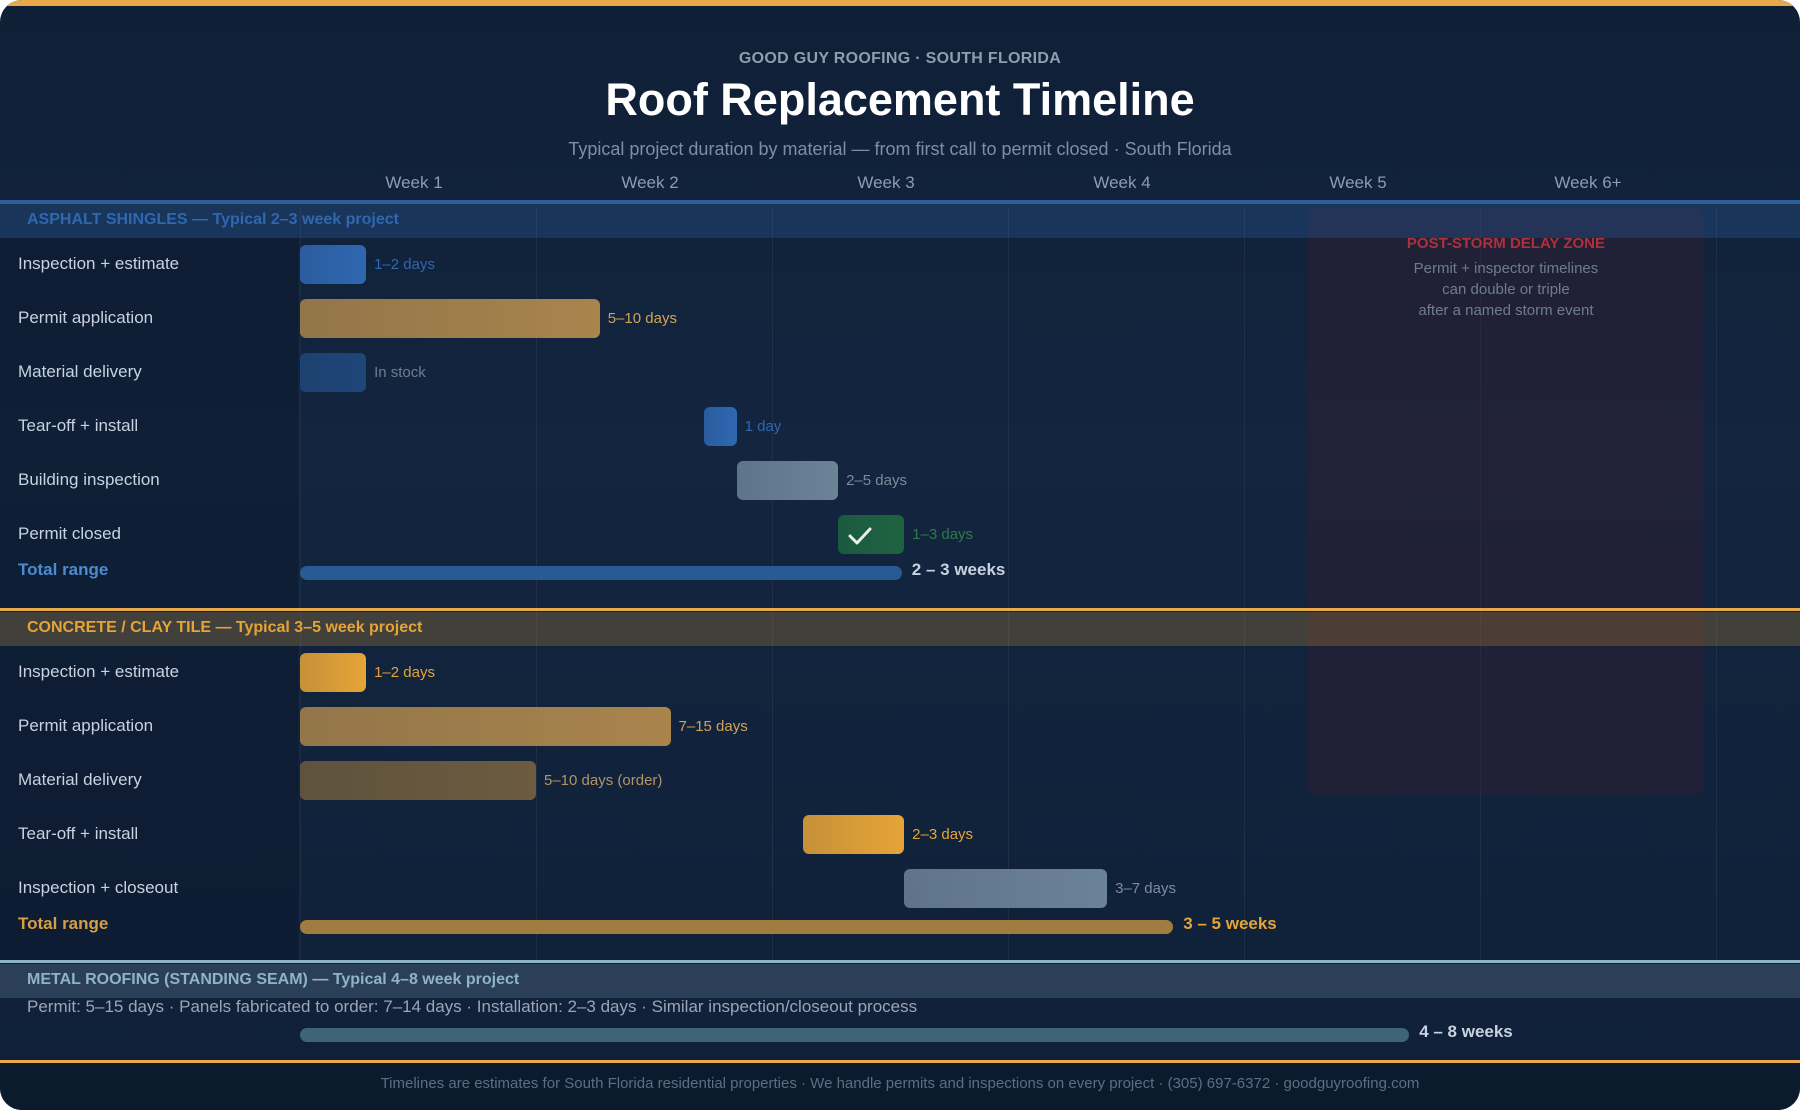 The width and height of the screenshot is (1800, 1110). I want to click on footer-band, so click(900, 1086).